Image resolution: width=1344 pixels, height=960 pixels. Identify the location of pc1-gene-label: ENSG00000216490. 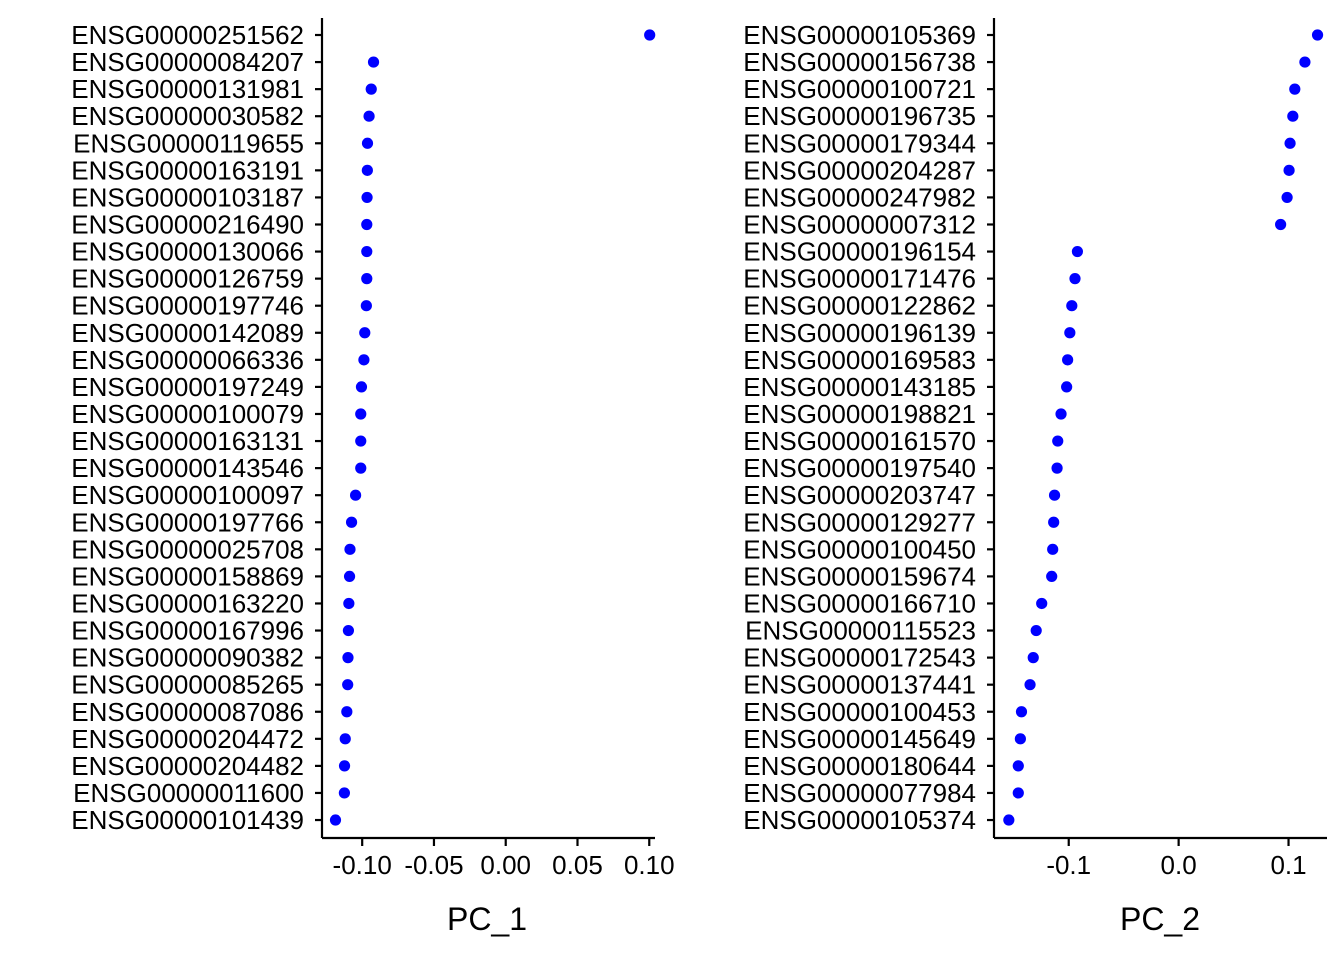
(187, 224).